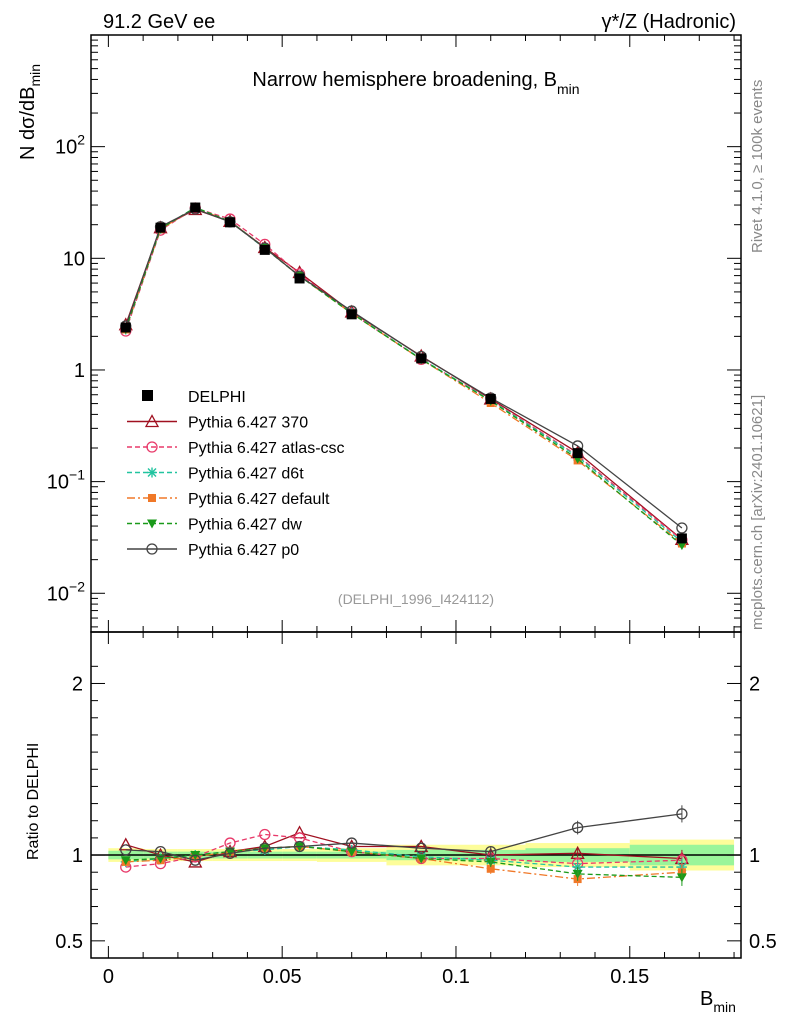 The width and height of the screenshot is (786, 1024). Describe the element at coordinates (217, 397) in the screenshot. I see `legend-label-reference: DELPHI` at that location.